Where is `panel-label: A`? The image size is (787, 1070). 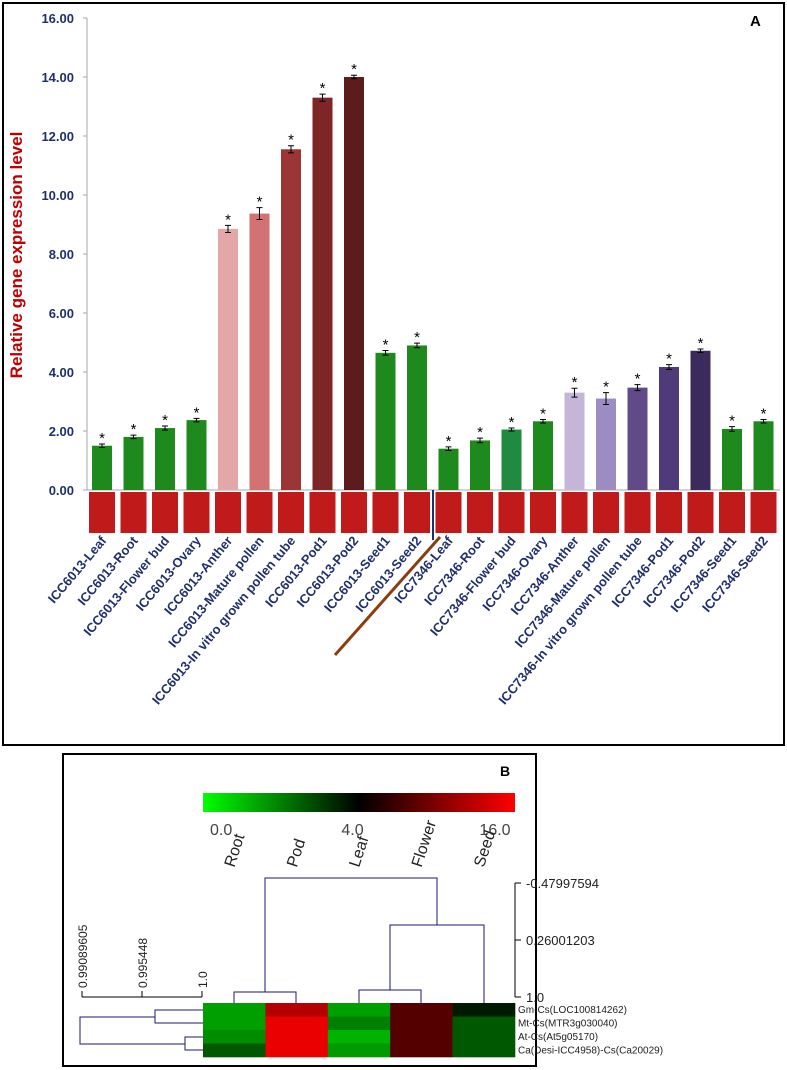 panel-label: A is located at coordinates (755, 21).